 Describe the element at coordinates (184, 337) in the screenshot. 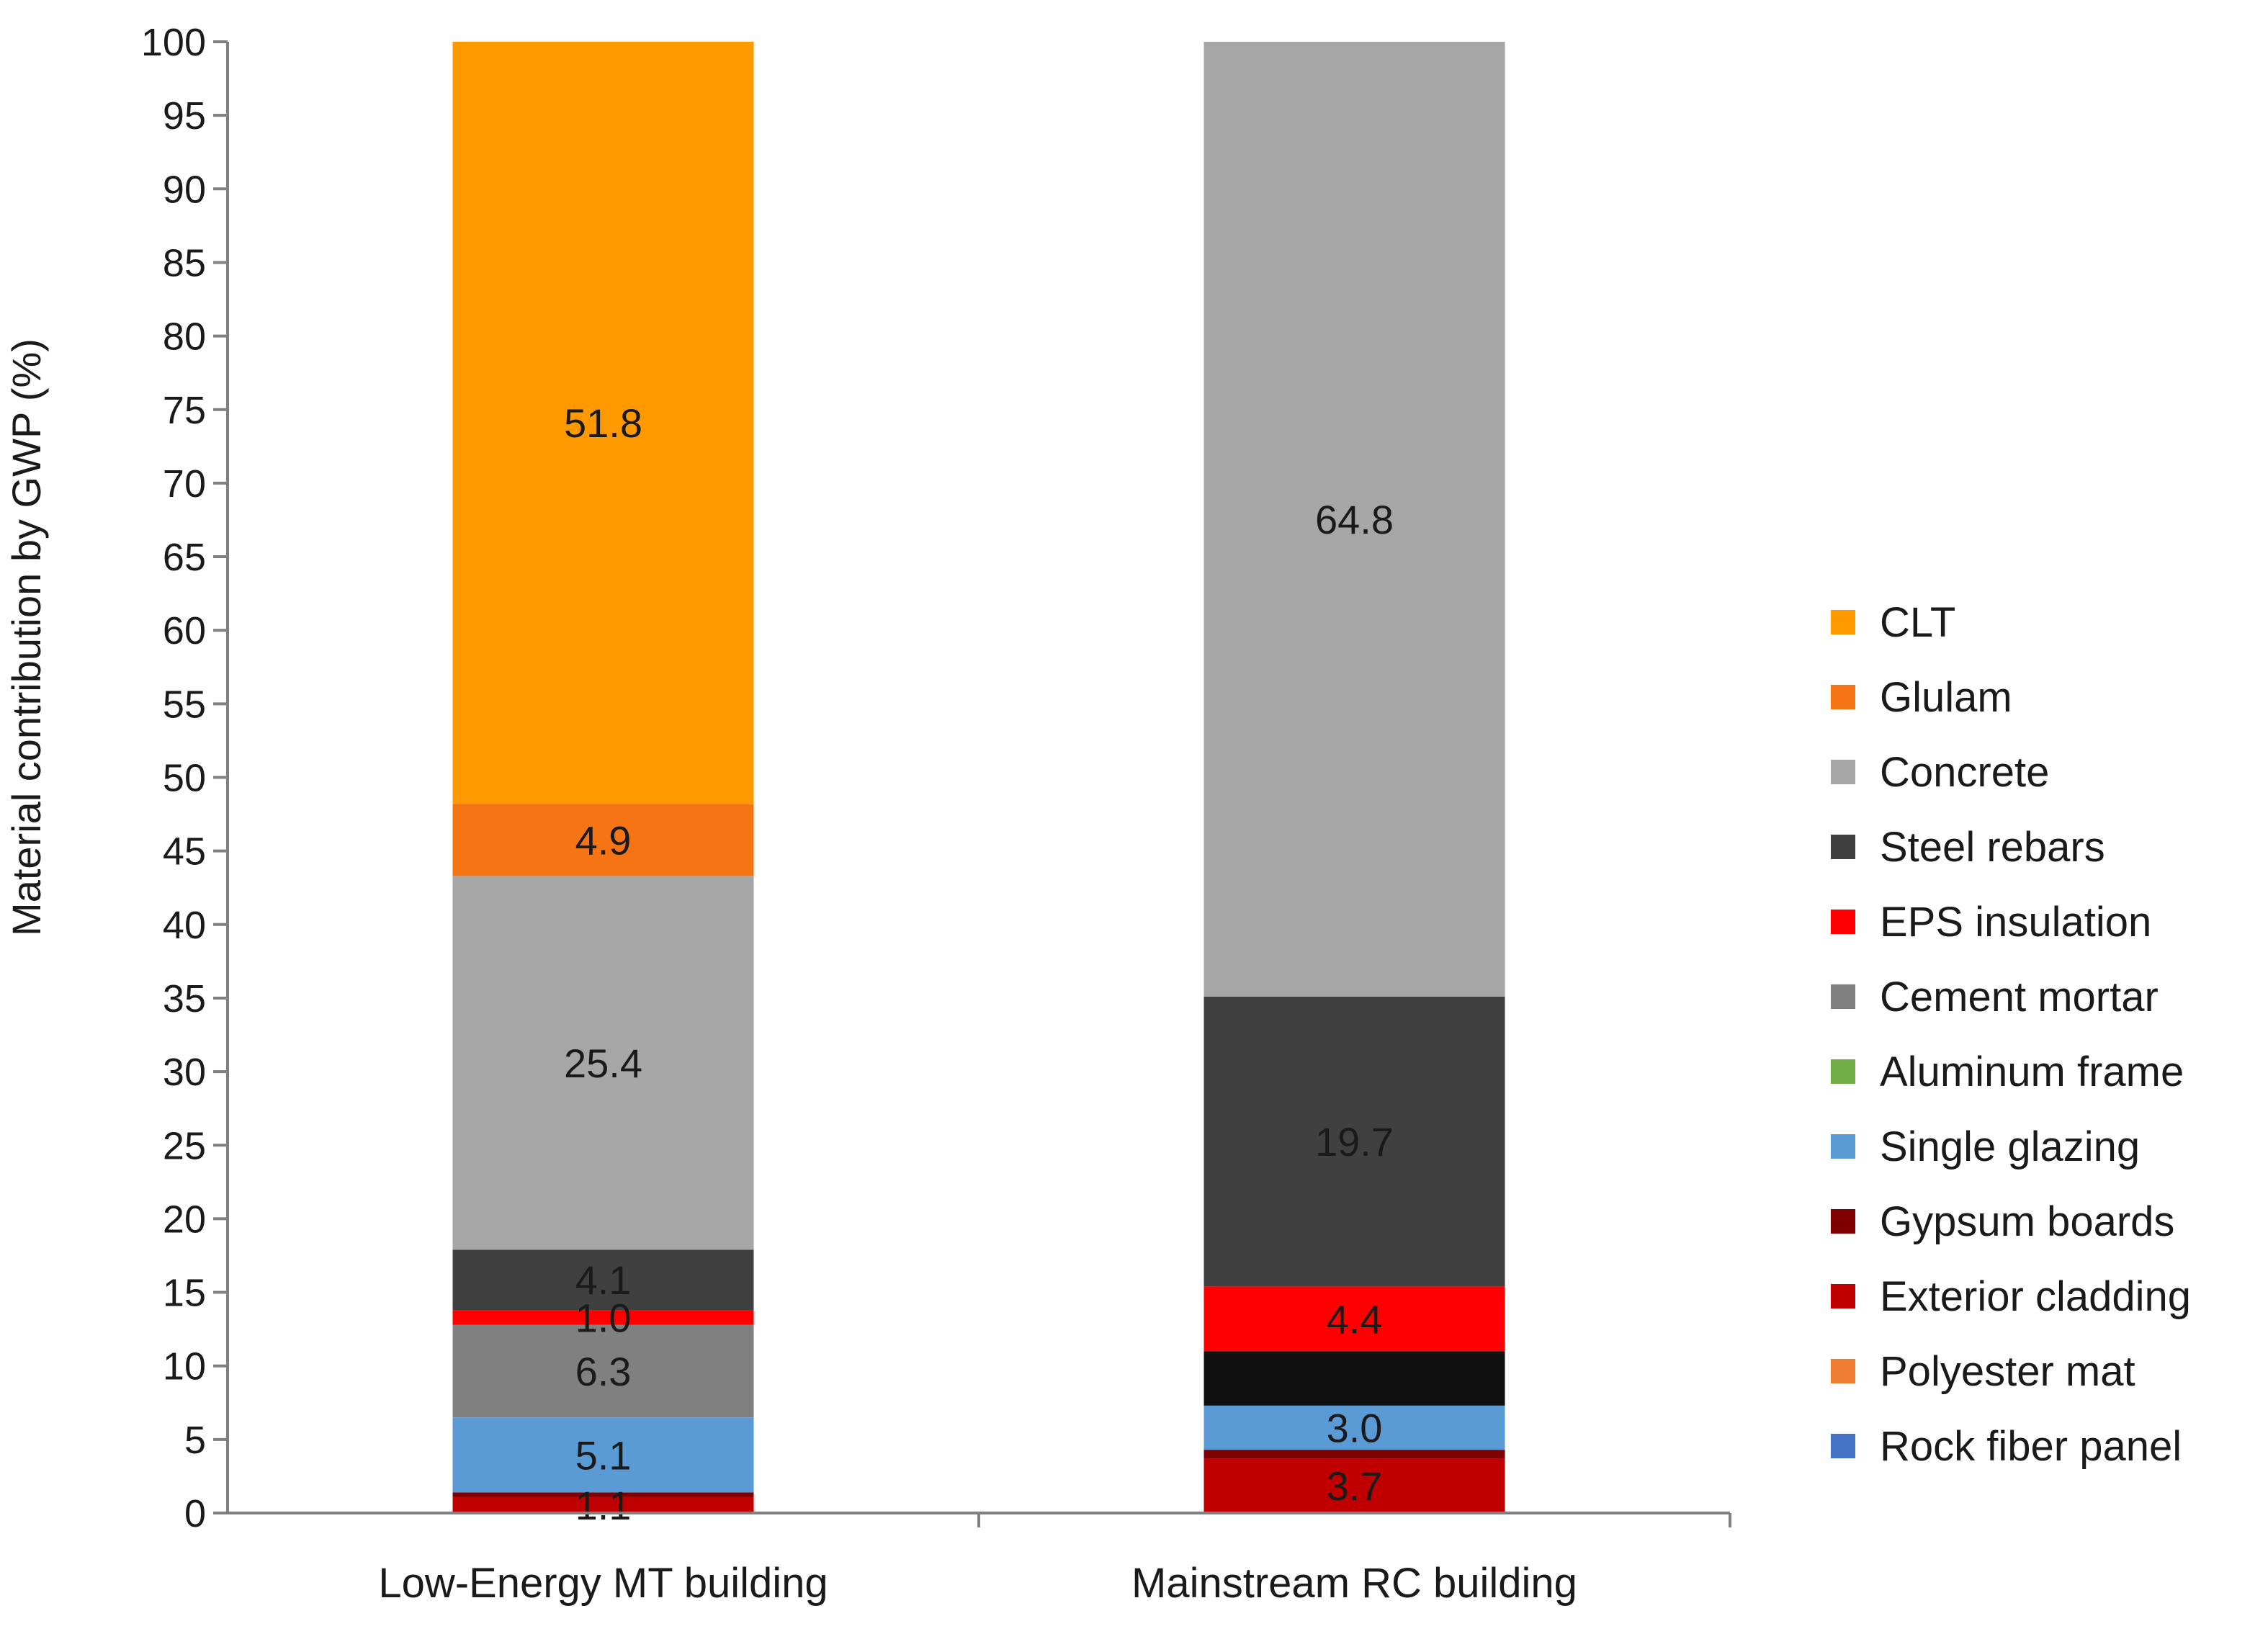

I see `y-tick-label: 80` at that location.